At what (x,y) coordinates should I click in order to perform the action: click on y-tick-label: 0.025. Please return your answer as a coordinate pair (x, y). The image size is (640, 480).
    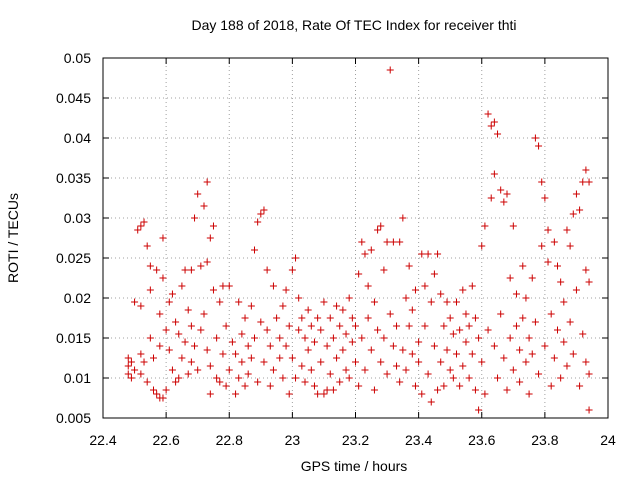
    Looking at the image, I should click on (73, 258).